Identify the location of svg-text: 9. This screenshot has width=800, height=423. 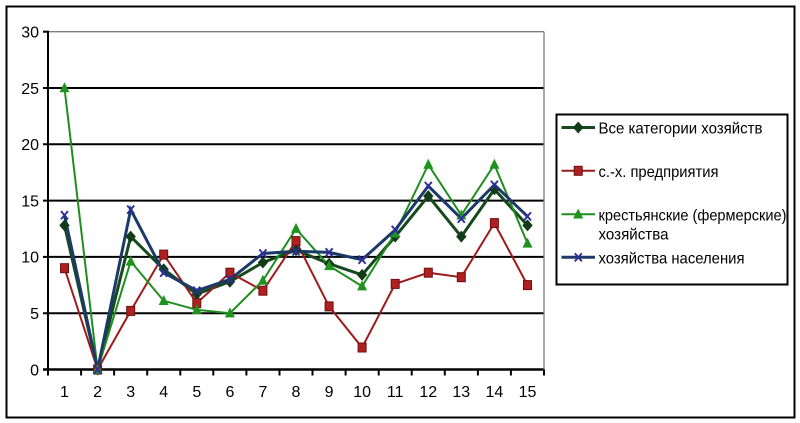
(329, 392).